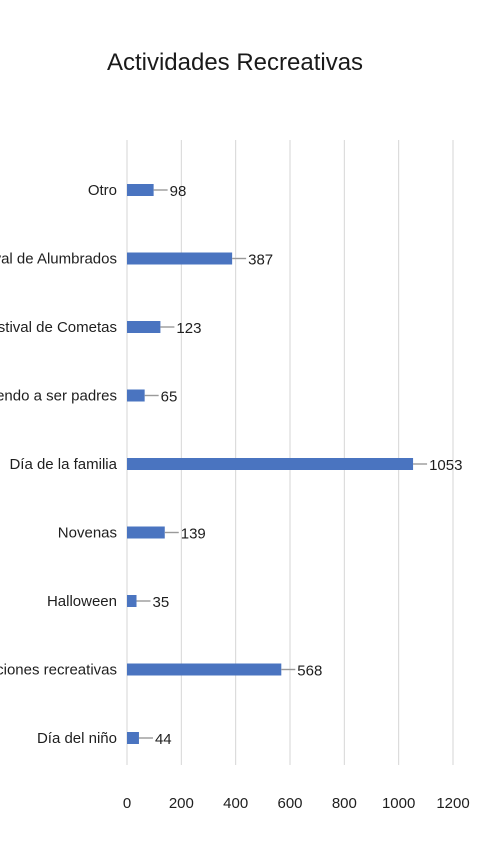 Image resolution: width=477 pixels, height=842 pixels. I want to click on x-tick-label: 0, so click(127, 803).